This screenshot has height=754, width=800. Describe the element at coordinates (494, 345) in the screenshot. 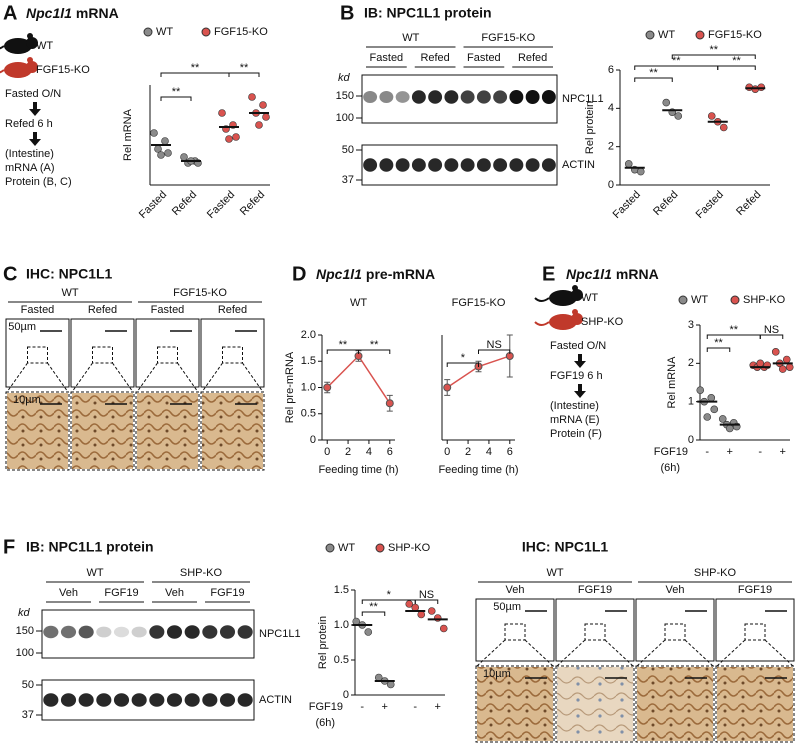

I see `significance-label: NS` at that location.